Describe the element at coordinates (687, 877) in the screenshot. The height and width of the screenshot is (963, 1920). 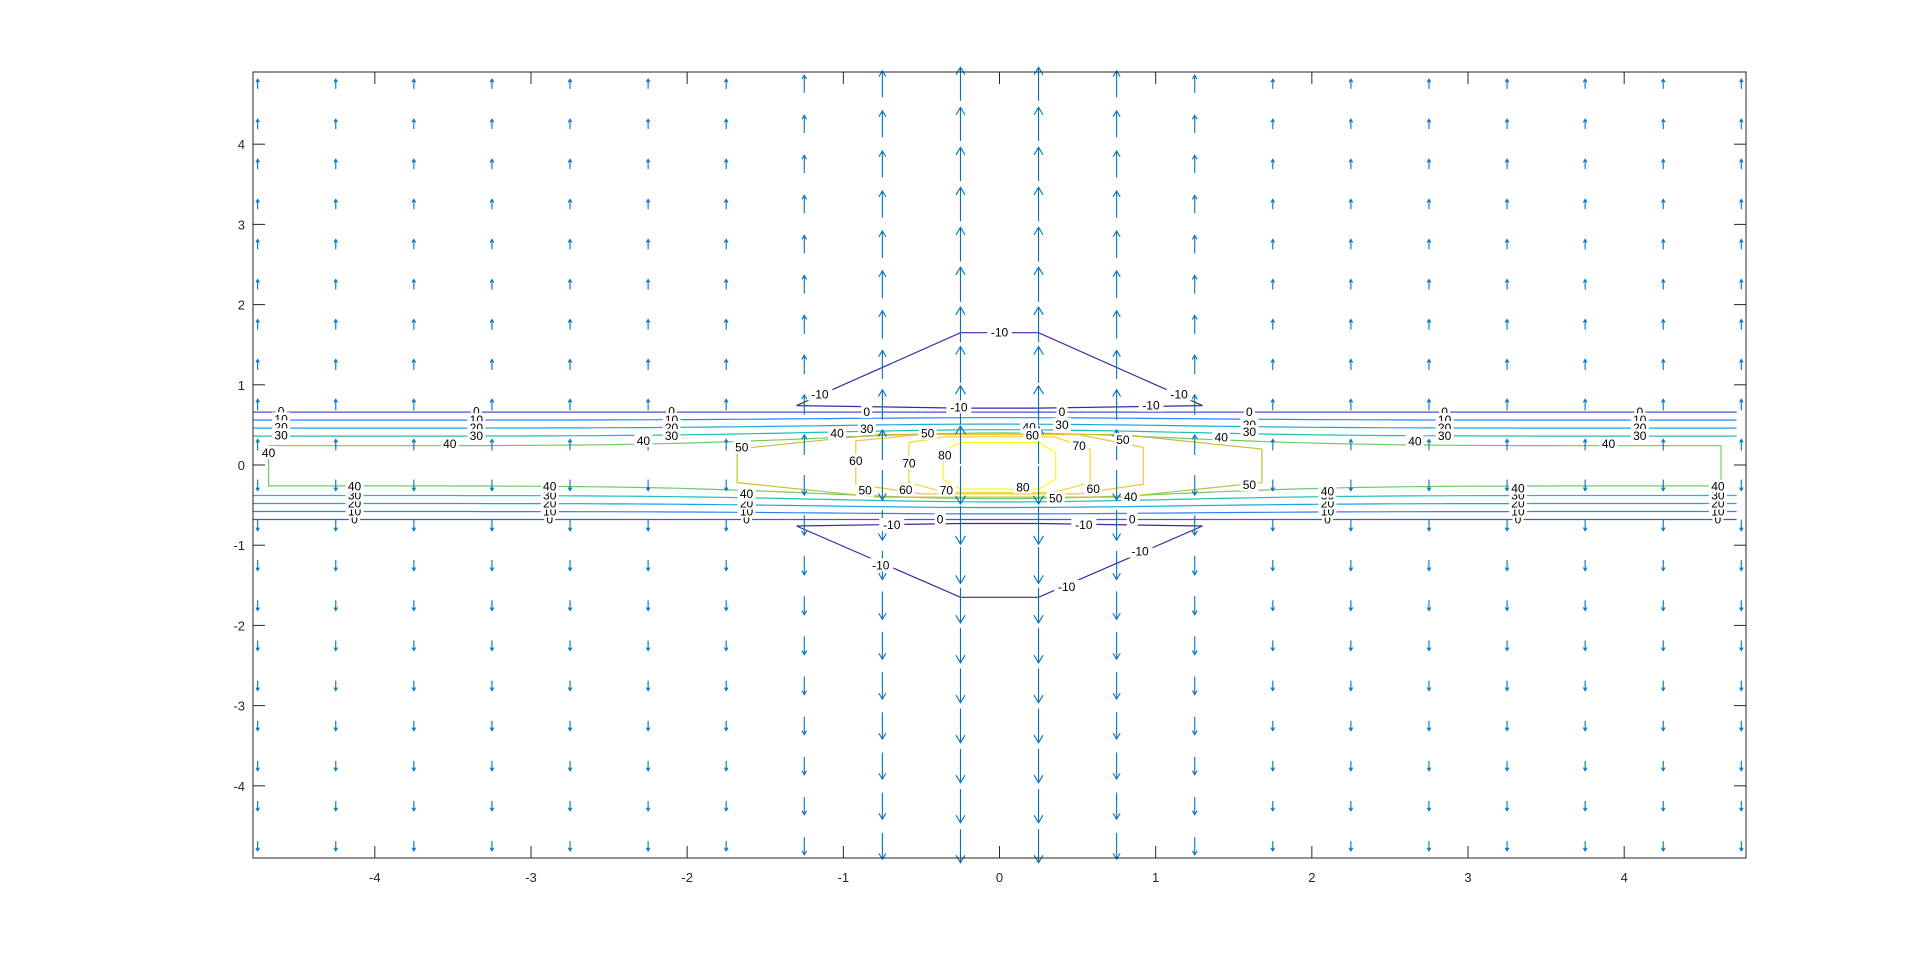
I see `x-tick-label: -2` at that location.